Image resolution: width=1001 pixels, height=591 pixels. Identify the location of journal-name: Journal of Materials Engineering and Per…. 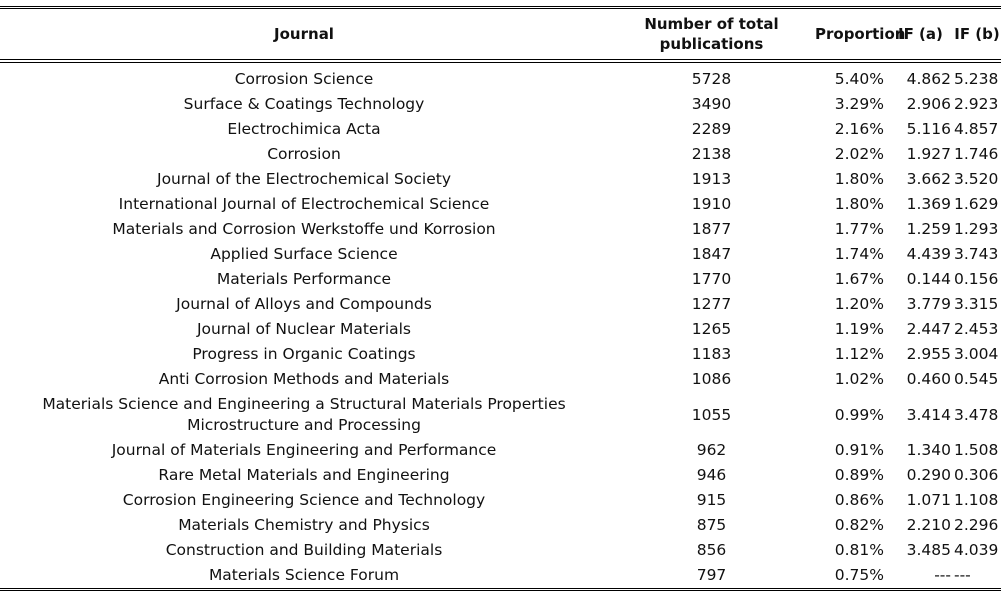
(304, 450).